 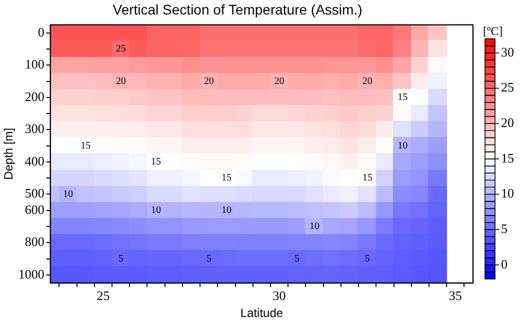 I want to click on data-label: 25, so click(x=121, y=49).